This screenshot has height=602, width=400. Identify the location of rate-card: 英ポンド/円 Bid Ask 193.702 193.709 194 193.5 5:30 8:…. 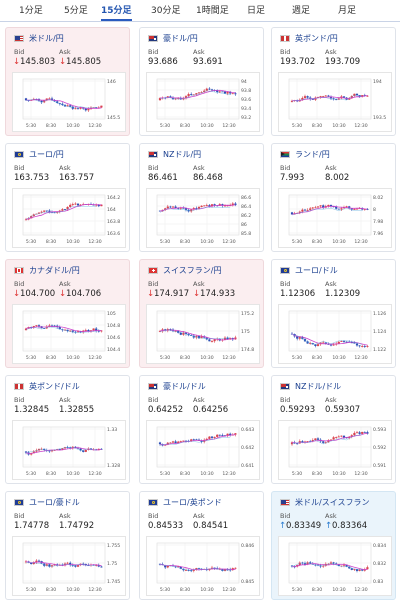
(333, 81).